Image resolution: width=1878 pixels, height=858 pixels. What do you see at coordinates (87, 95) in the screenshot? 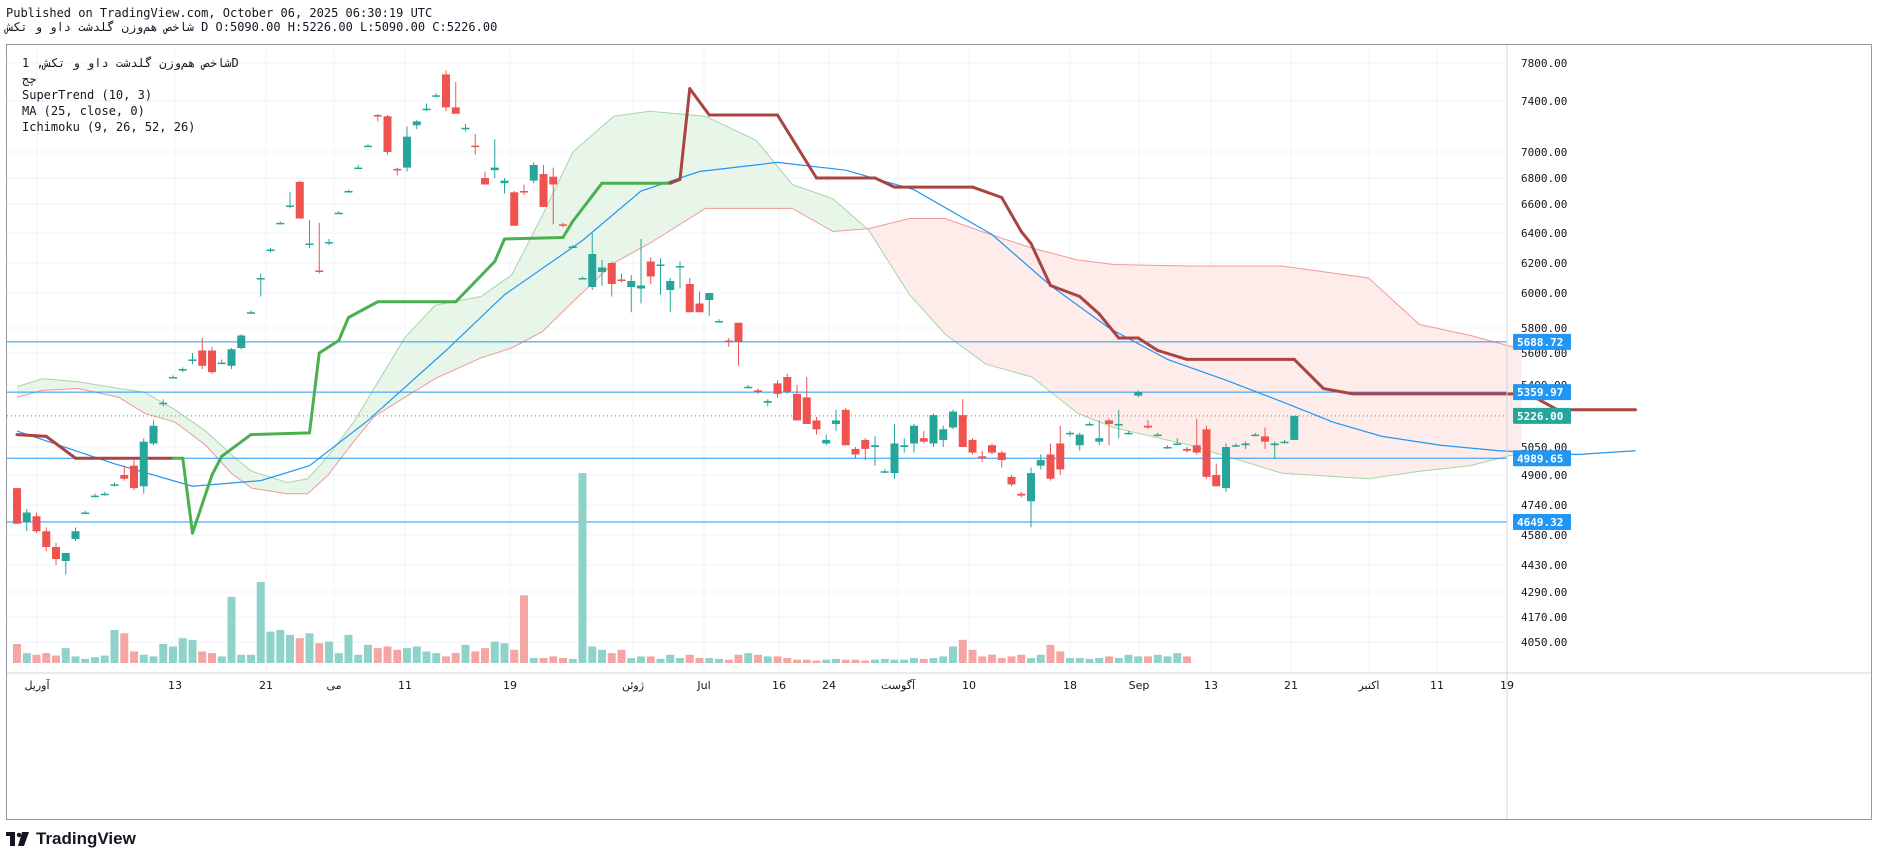
I see `legend-supertrend: SuperTrend (10, 3)` at bounding box center [87, 95].